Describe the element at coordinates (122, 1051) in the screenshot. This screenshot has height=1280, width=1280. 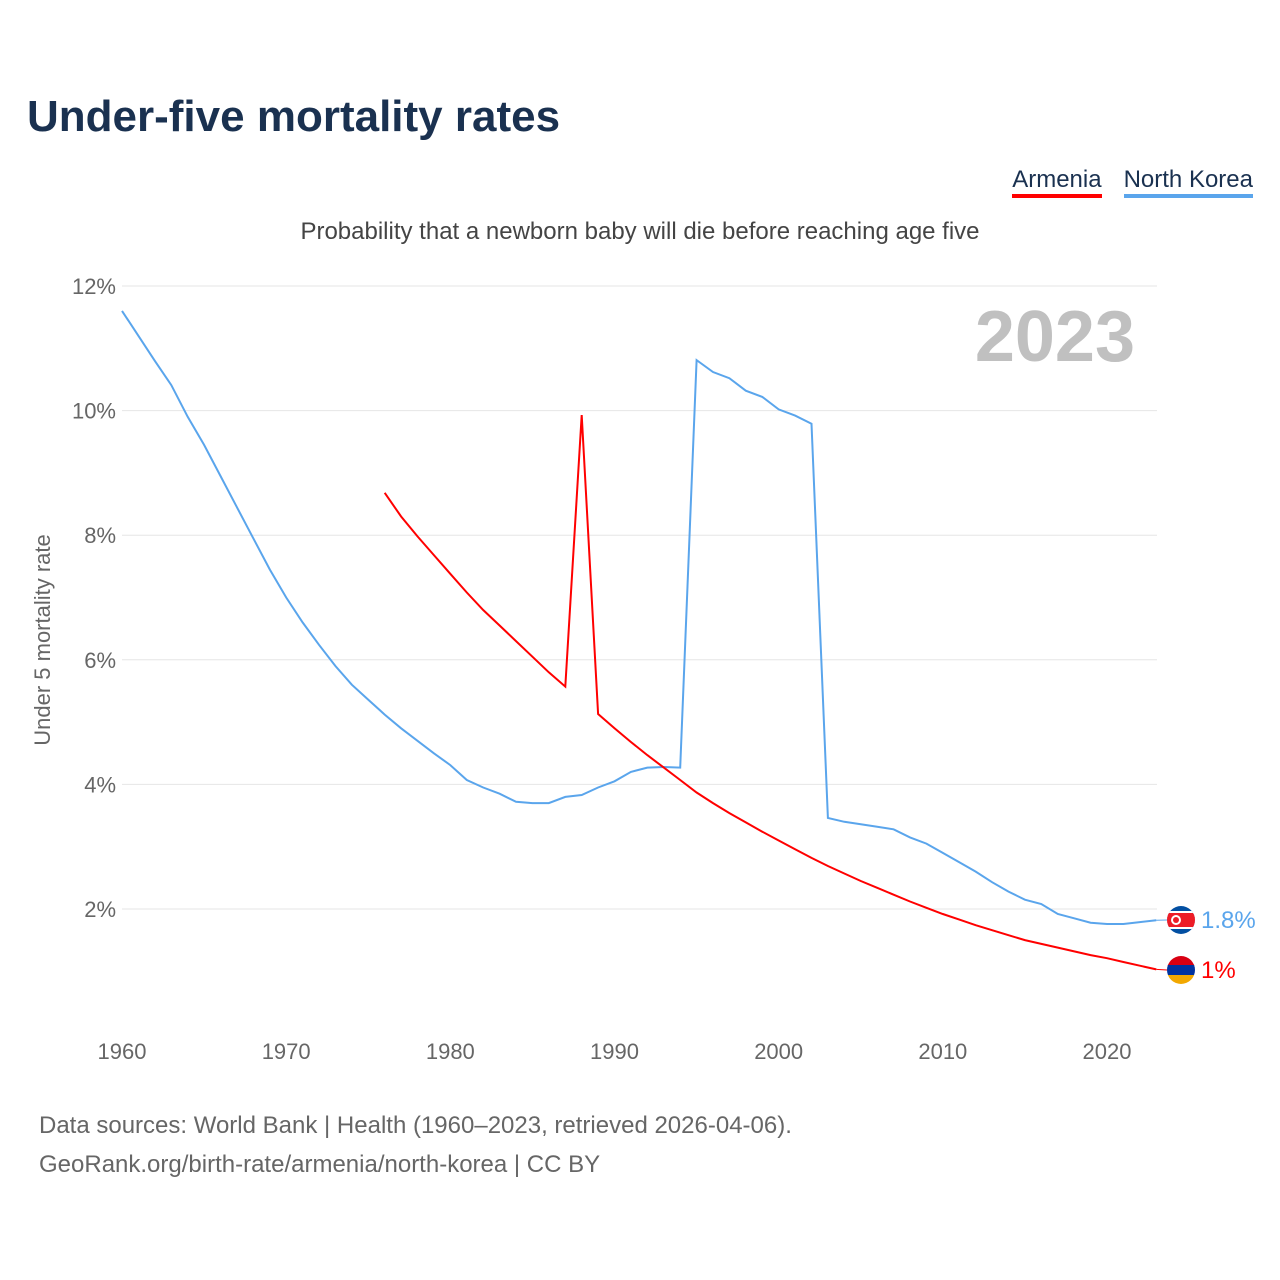
I see `x-tick-label: 1960` at that location.